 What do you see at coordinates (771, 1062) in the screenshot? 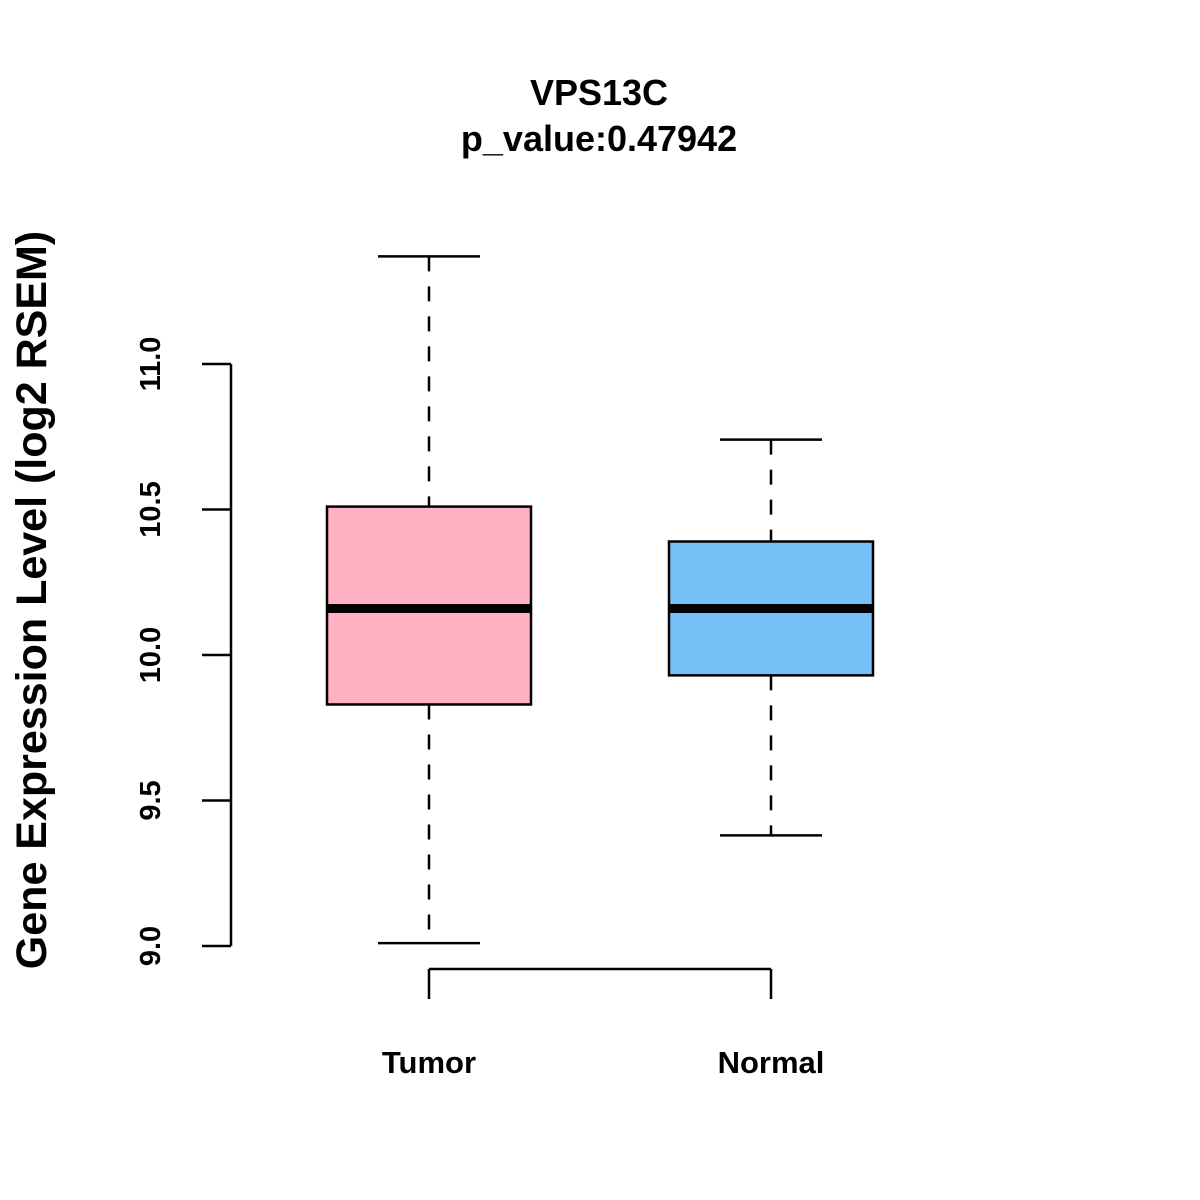
I see `x-category-label-normal: Normal` at bounding box center [771, 1062].